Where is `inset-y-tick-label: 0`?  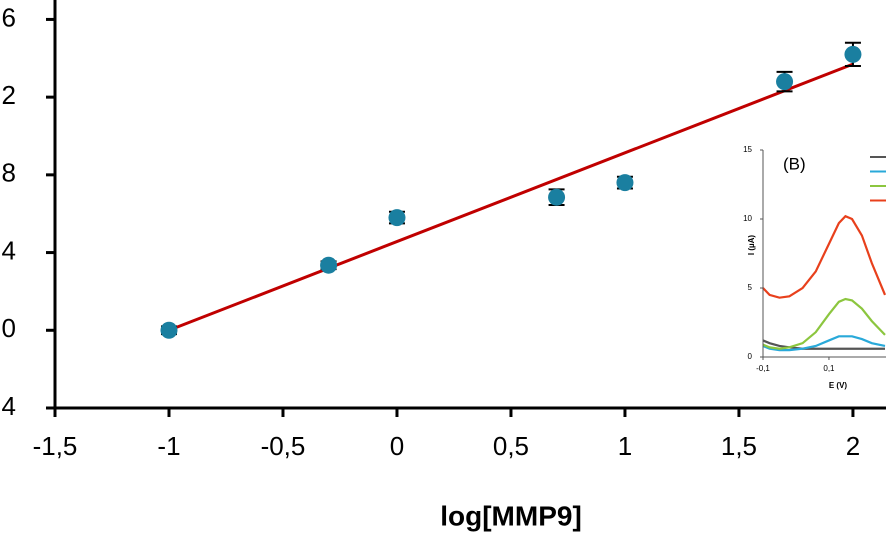
inset-y-tick-label: 0 is located at coordinates (750, 356).